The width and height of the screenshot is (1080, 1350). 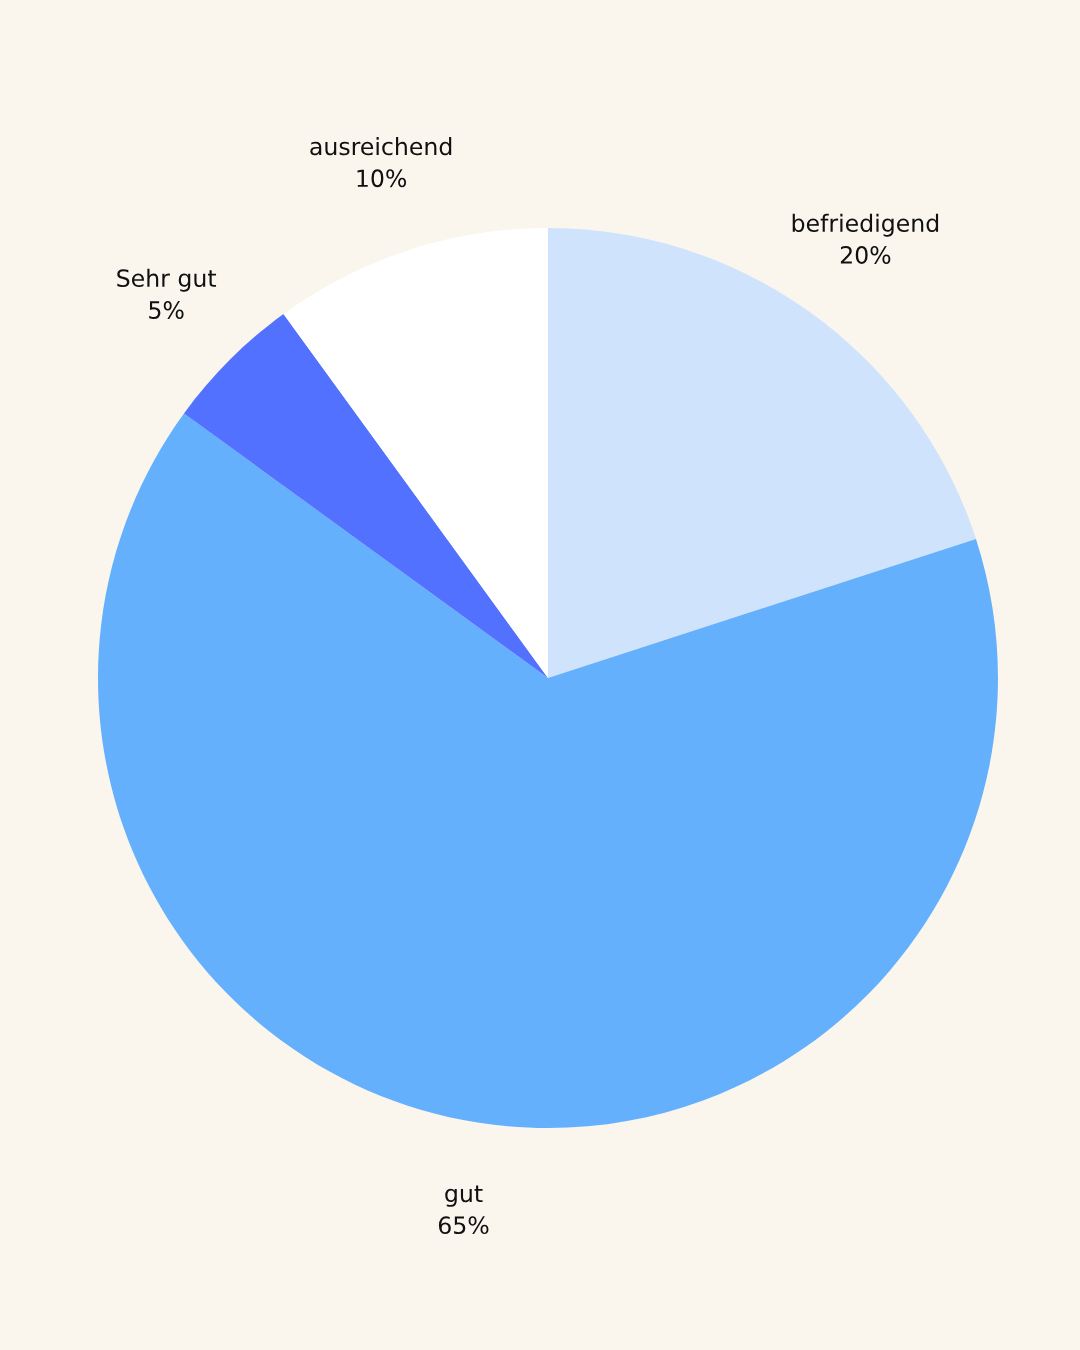 What do you see at coordinates (382, 178) in the screenshot?
I see `data-label: 10%` at bounding box center [382, 178].